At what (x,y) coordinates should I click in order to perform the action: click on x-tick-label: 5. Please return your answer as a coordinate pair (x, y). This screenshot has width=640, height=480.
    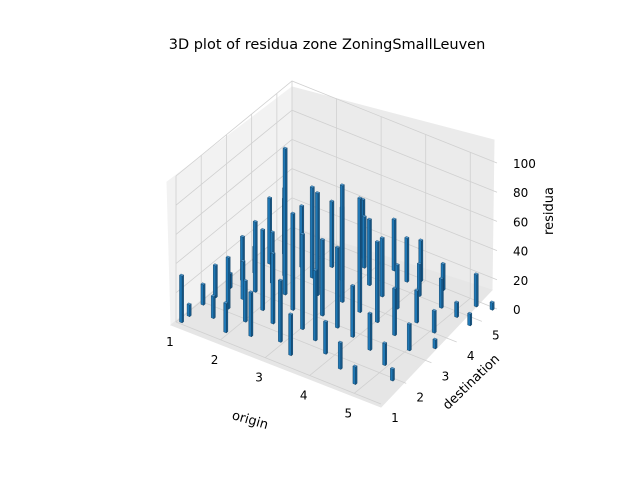
    Looking at the image, I should click on (348, 413).